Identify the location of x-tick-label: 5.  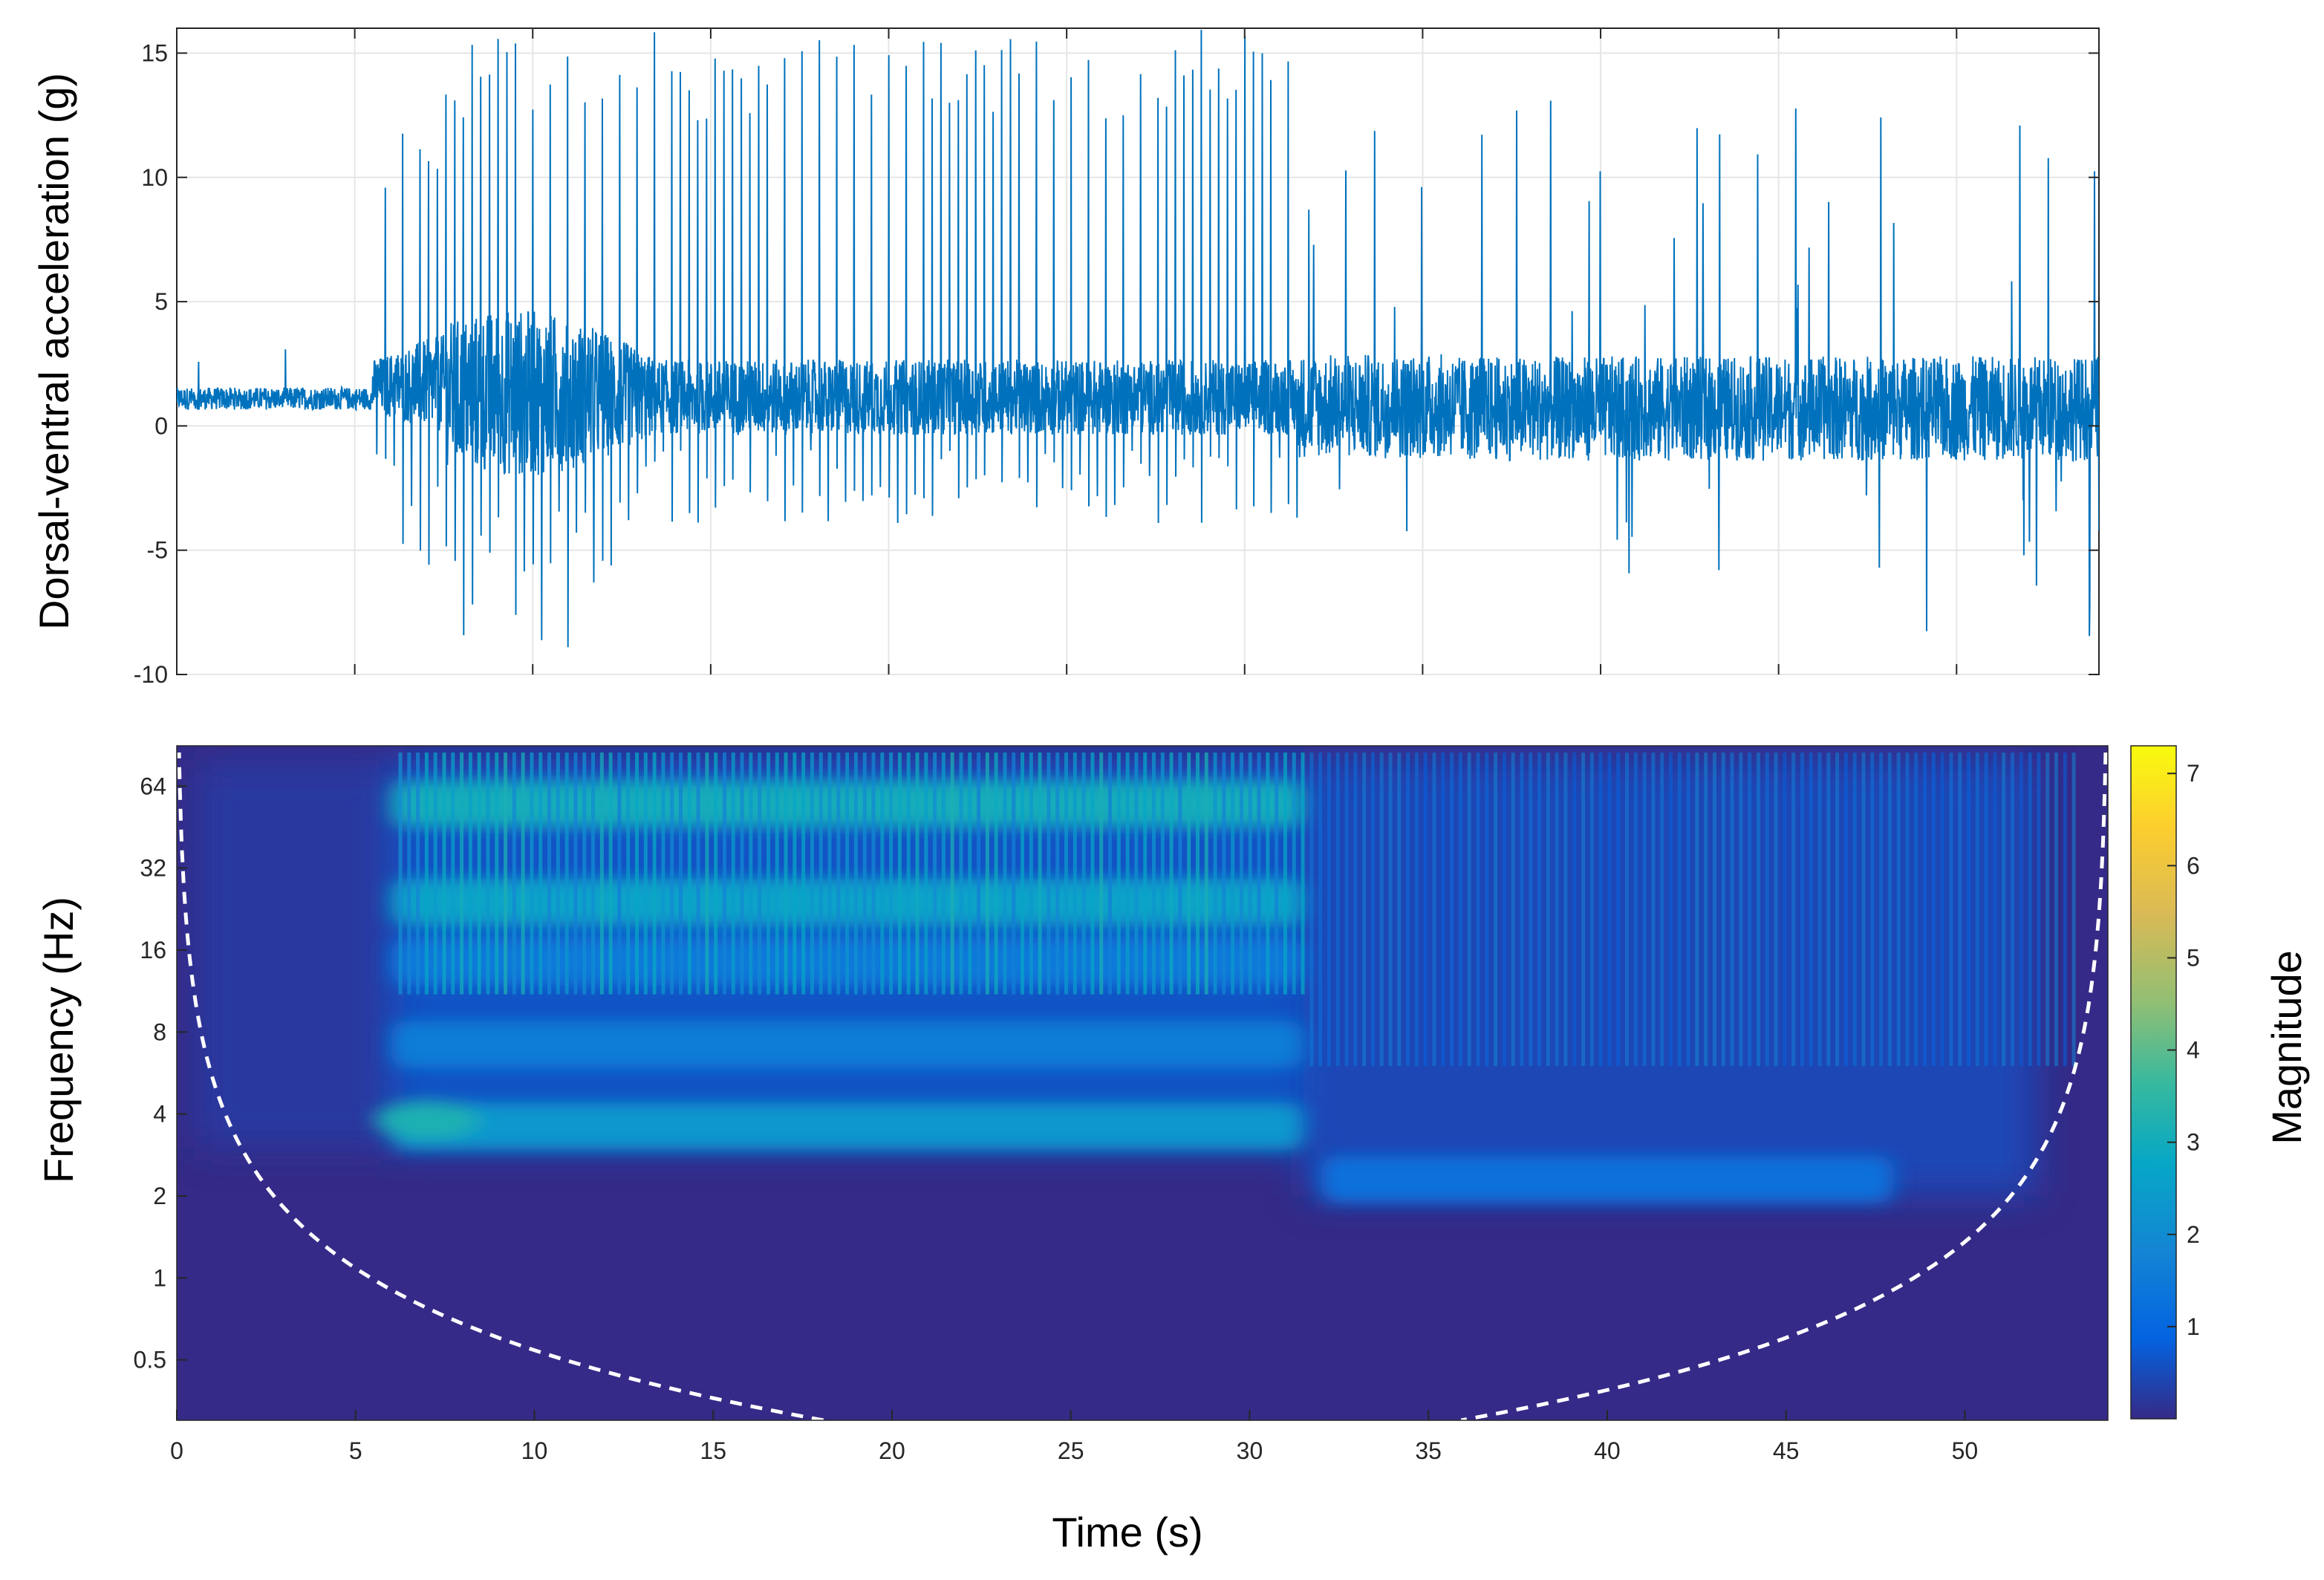
(355, 1450).